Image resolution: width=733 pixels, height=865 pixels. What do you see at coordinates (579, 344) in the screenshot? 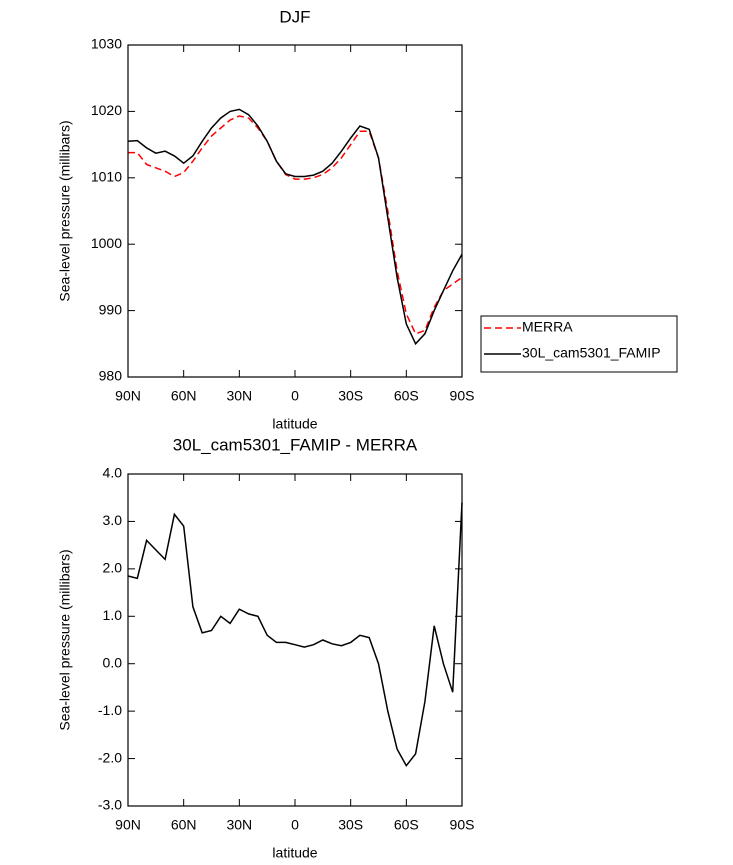
I see `legend-box` at bounding box center [579, 344].